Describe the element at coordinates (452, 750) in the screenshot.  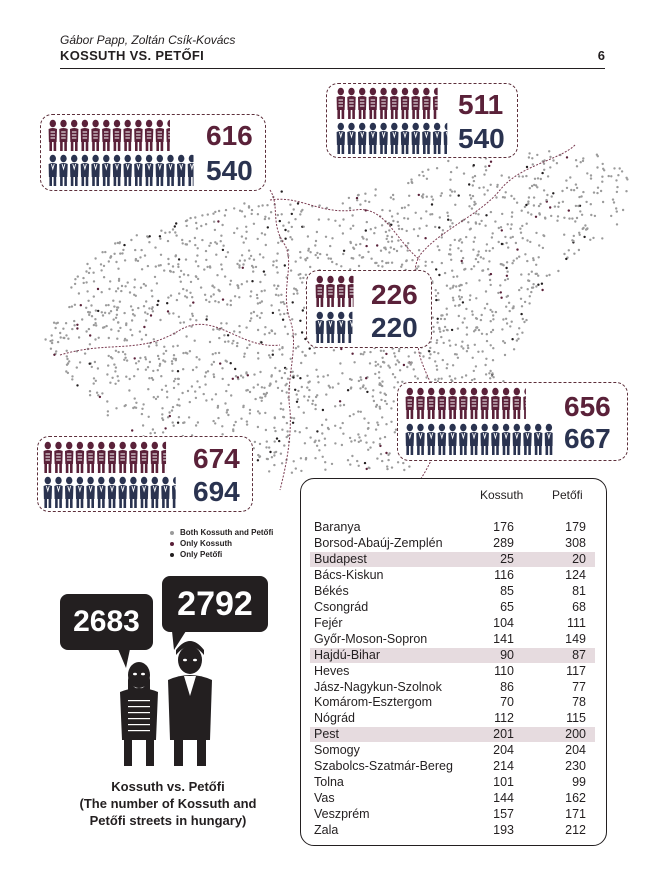
I see `table-row: Somogy 204 204` at that location.